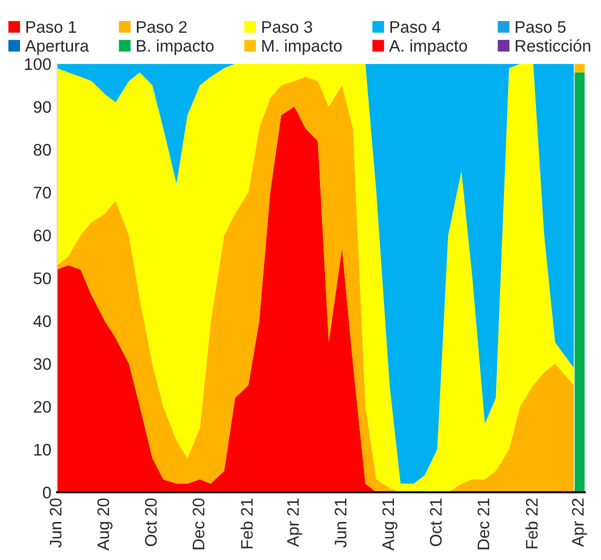  I want to click on x-tick-label: Oct 21, so click(436, 522).